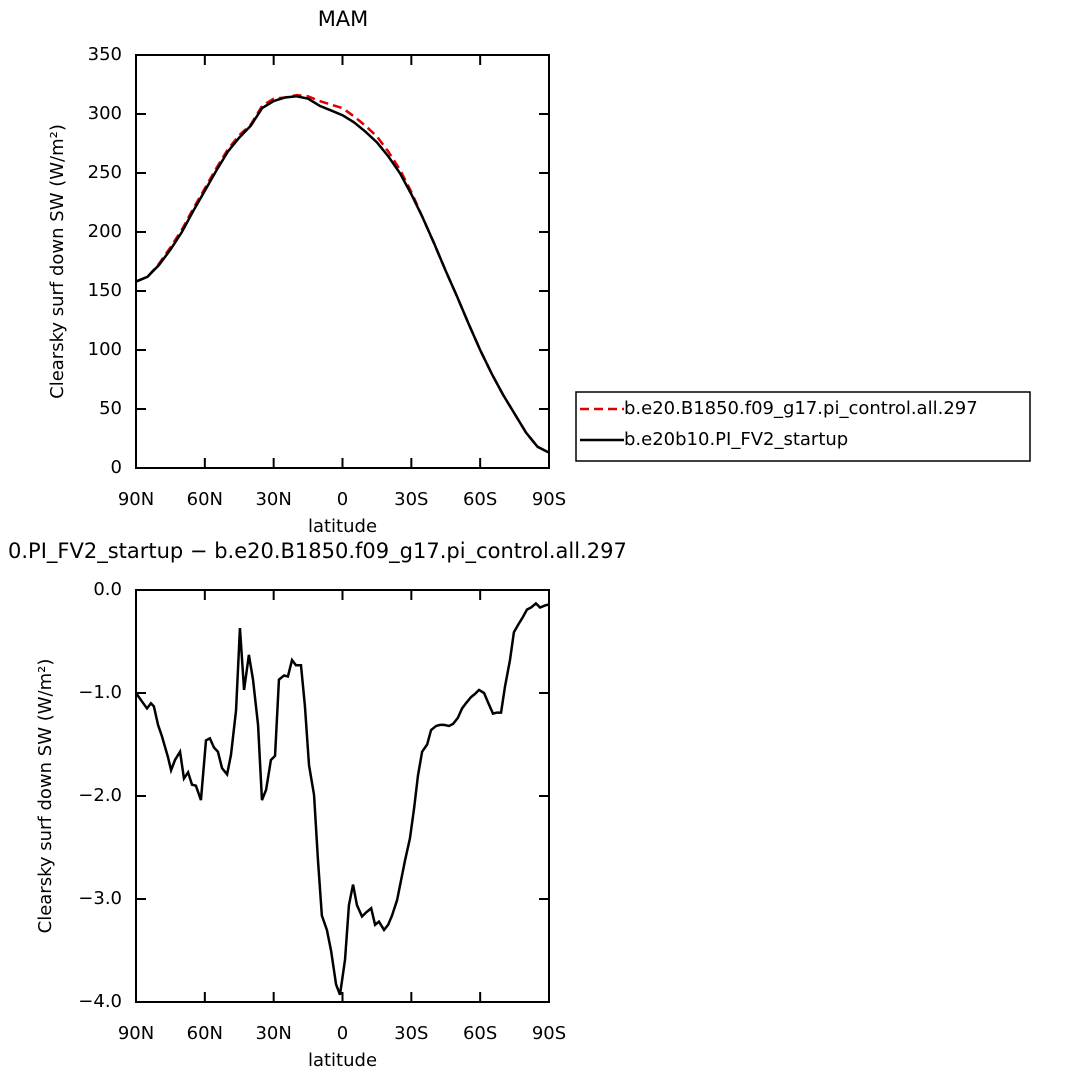 This screenshot has width=1077, height=1079. What do you see at coordinates (110, 408) in the screenshot?
I see `y-tick-label: 50` at bounding box center [110, 408].